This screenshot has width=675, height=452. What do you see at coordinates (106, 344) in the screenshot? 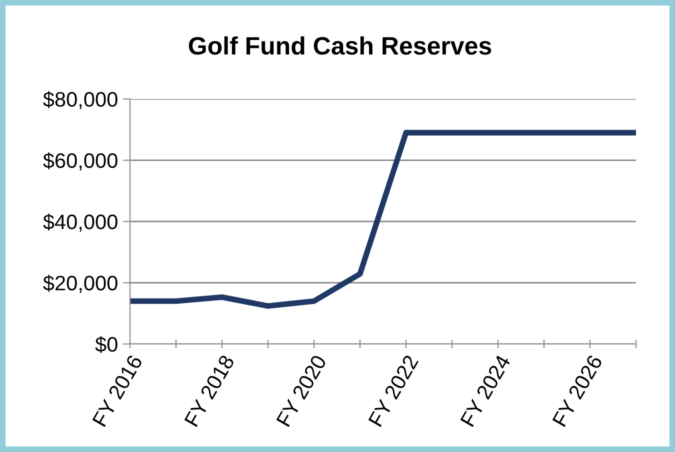
I see `y-tick-label: $0` at bounding box center [106, 344].